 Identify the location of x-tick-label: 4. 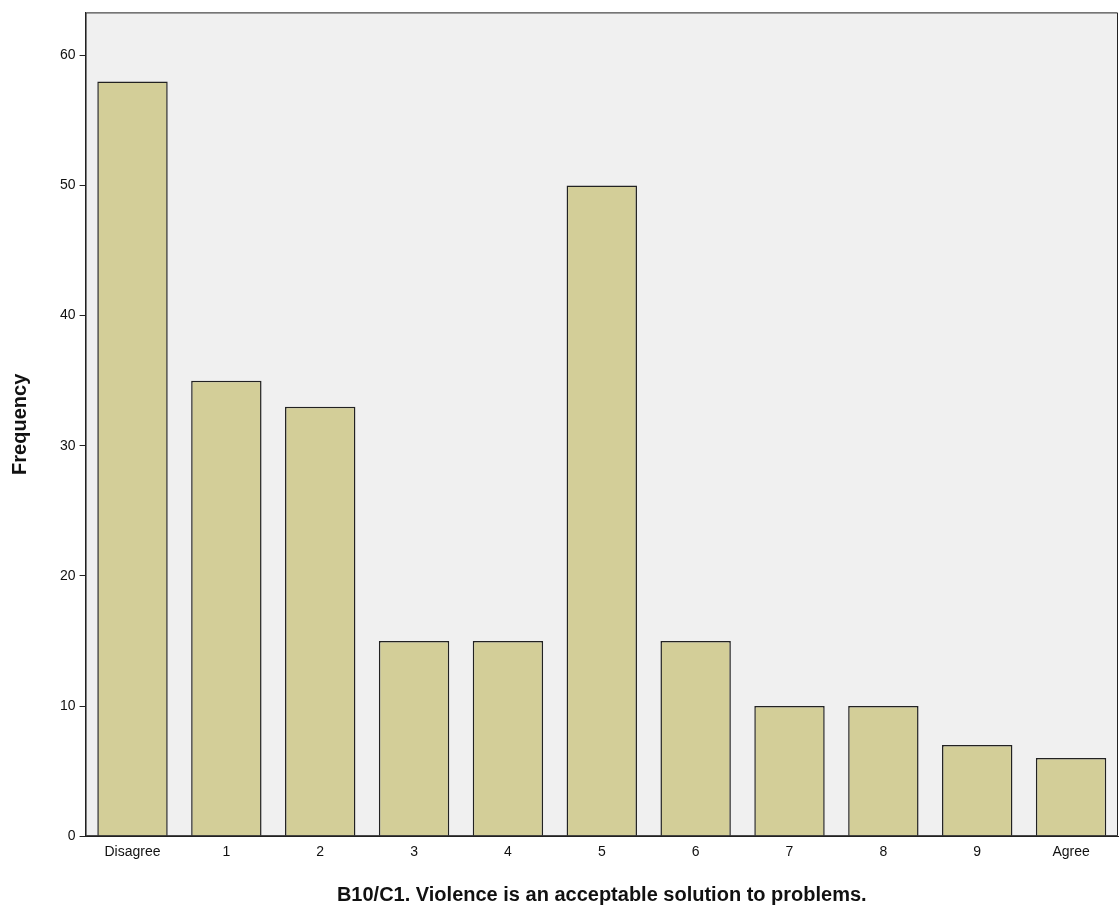
(508, 851).